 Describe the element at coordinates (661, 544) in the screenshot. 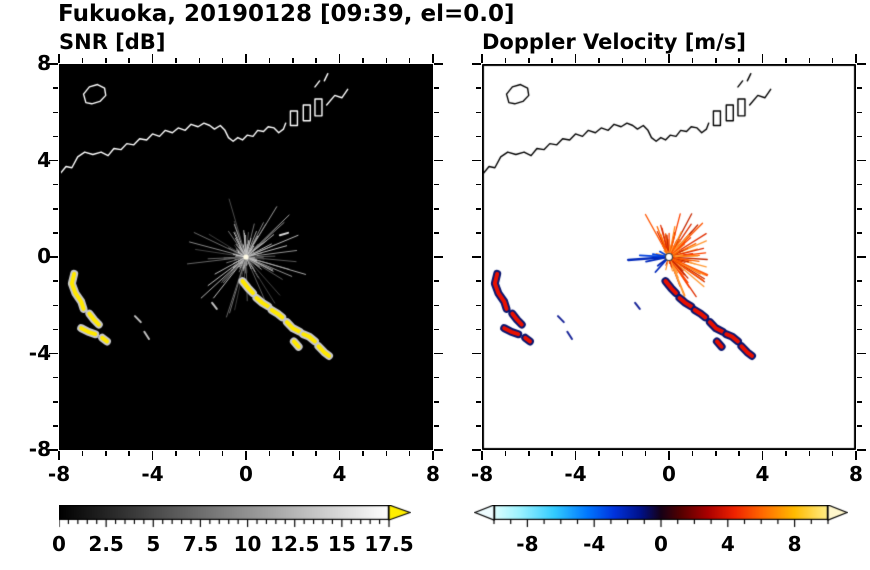

I see `velocity-colorbar-tick-label: 0` at that location.